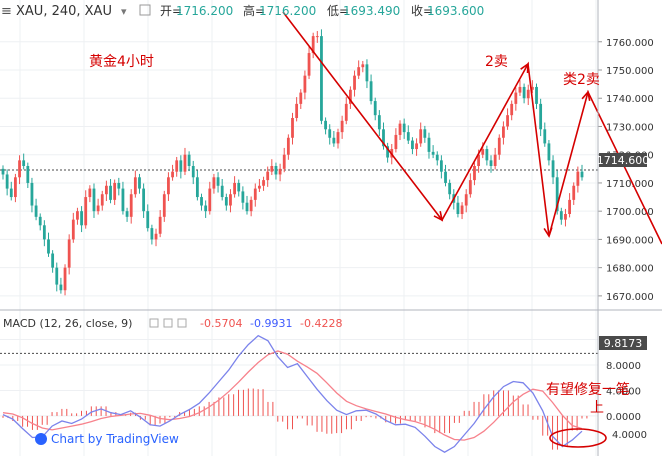 This screenshot has height=456, width=662. What do you see at coordinates (581, 80) in the screenshot?
I see `class-sell2-annotation: 类2卖` at bounding box center [581, 80].